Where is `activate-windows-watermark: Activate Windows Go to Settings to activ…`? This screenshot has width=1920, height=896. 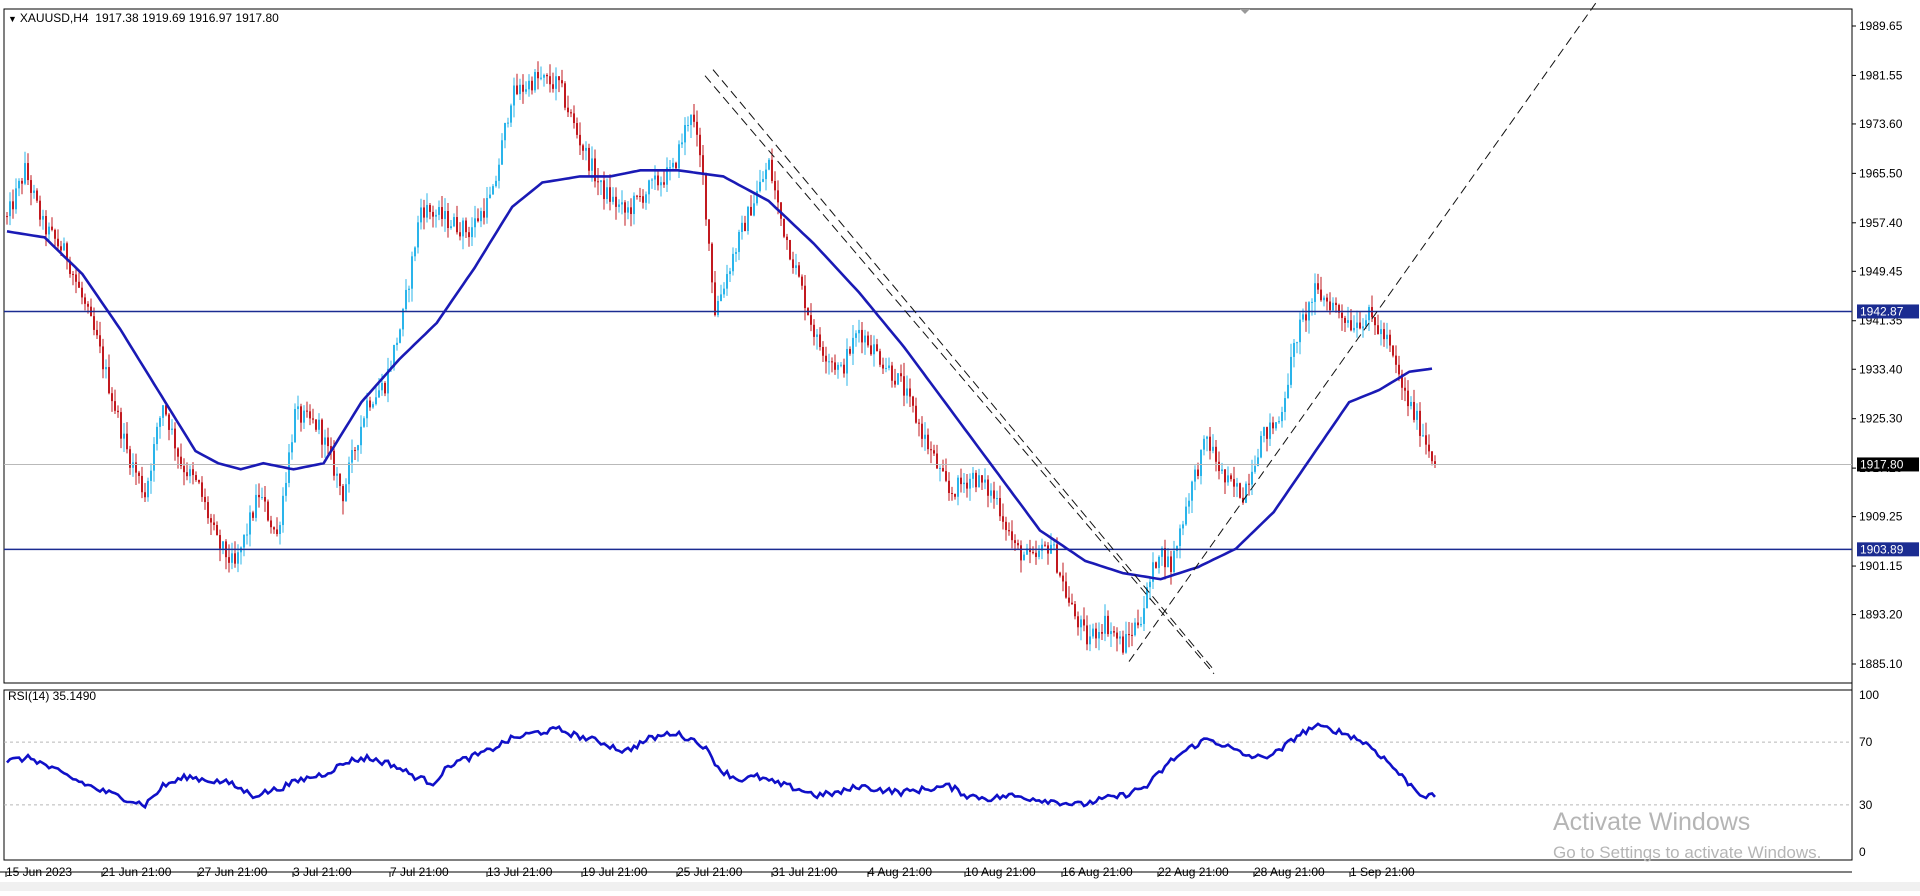
activate-windows-watermark: Activate Windows Go to Settings to activ… is located at coordinates (1687, 835).